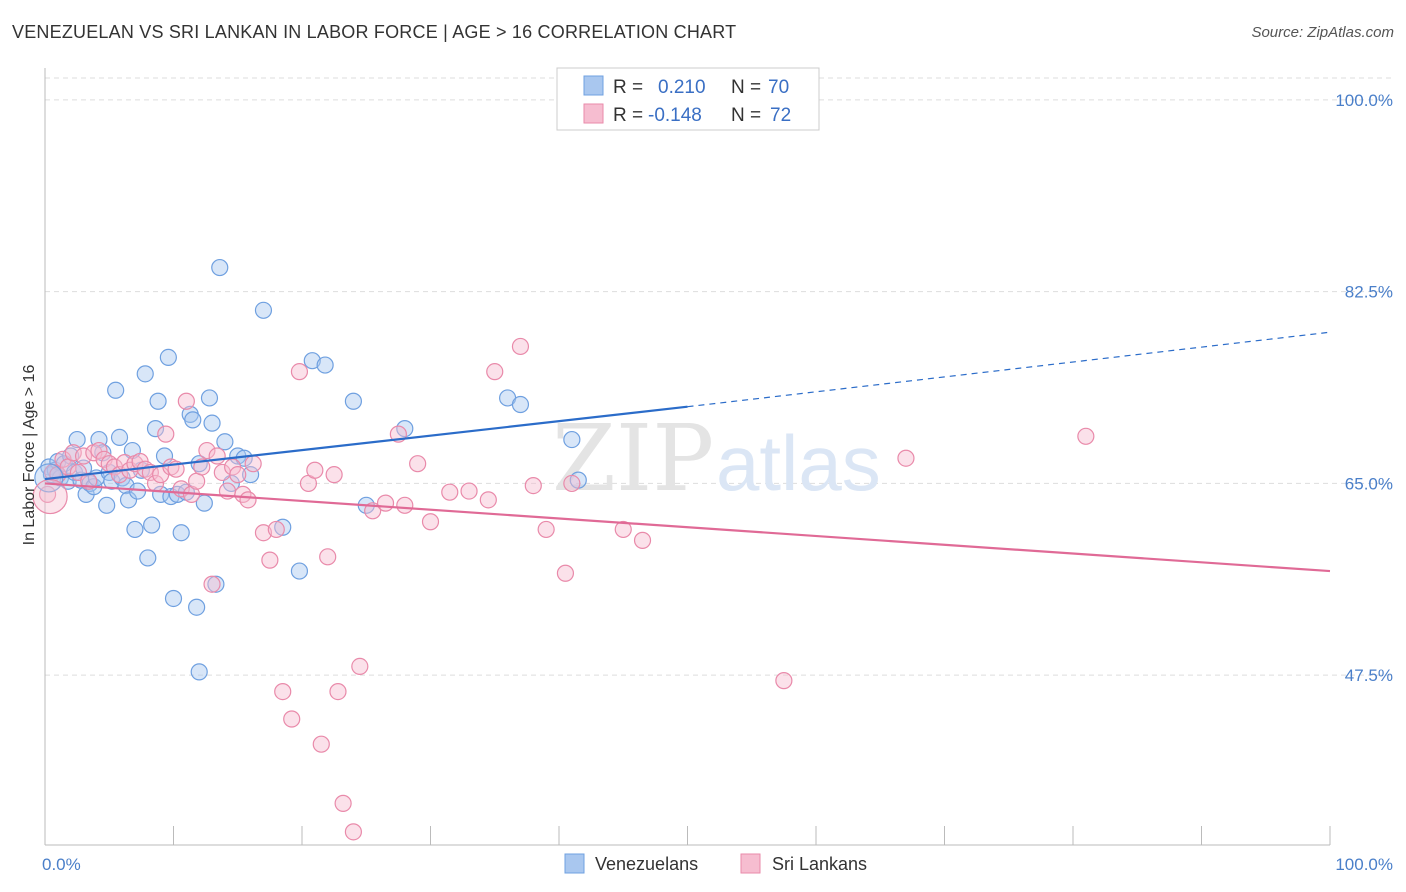  What do you see at coordinates (574, 863) in the screenshot?
I see `bottom-legend-swatch-venezuelans` at bounding box center [574, 863].